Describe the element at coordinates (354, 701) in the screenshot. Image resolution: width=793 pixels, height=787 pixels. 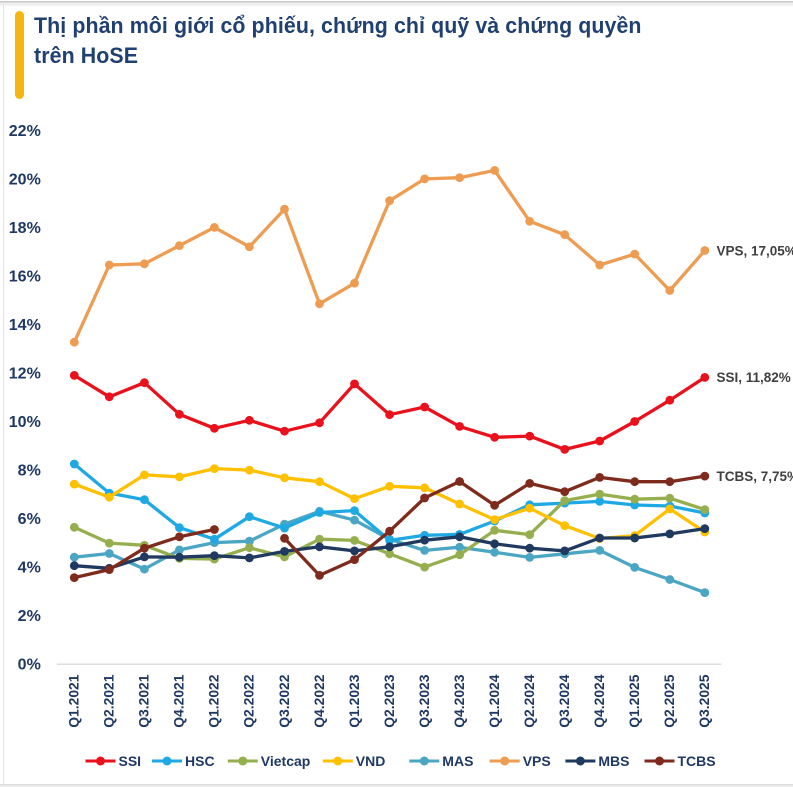
I see `svg-text: Q1.2023` at that location.